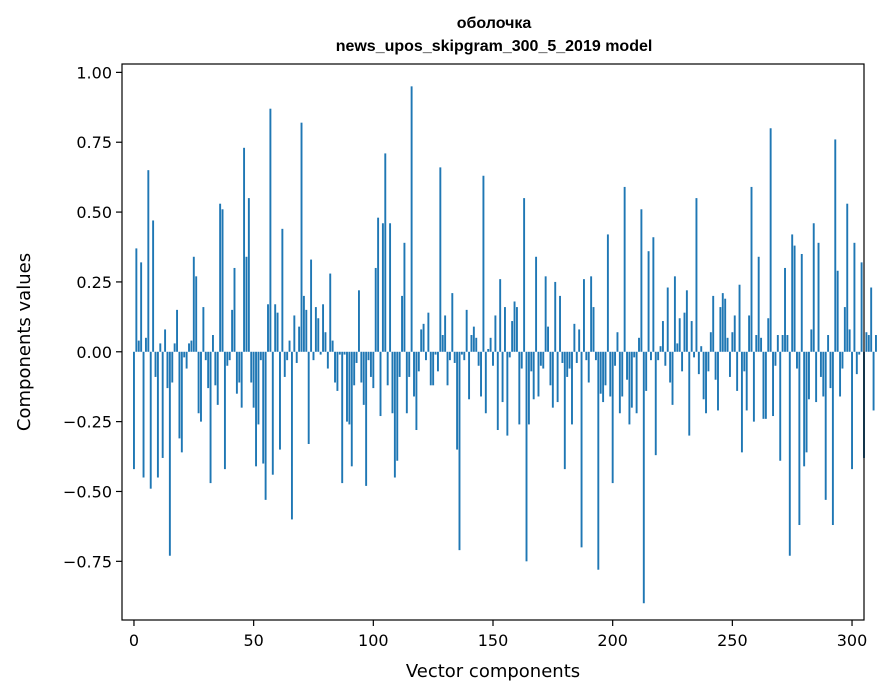 The width and height of the screenshot is (880, 696). Describe the element at coordinates (24, 342) in the screenshot. I see `y-axis-label: Components values` at that location.